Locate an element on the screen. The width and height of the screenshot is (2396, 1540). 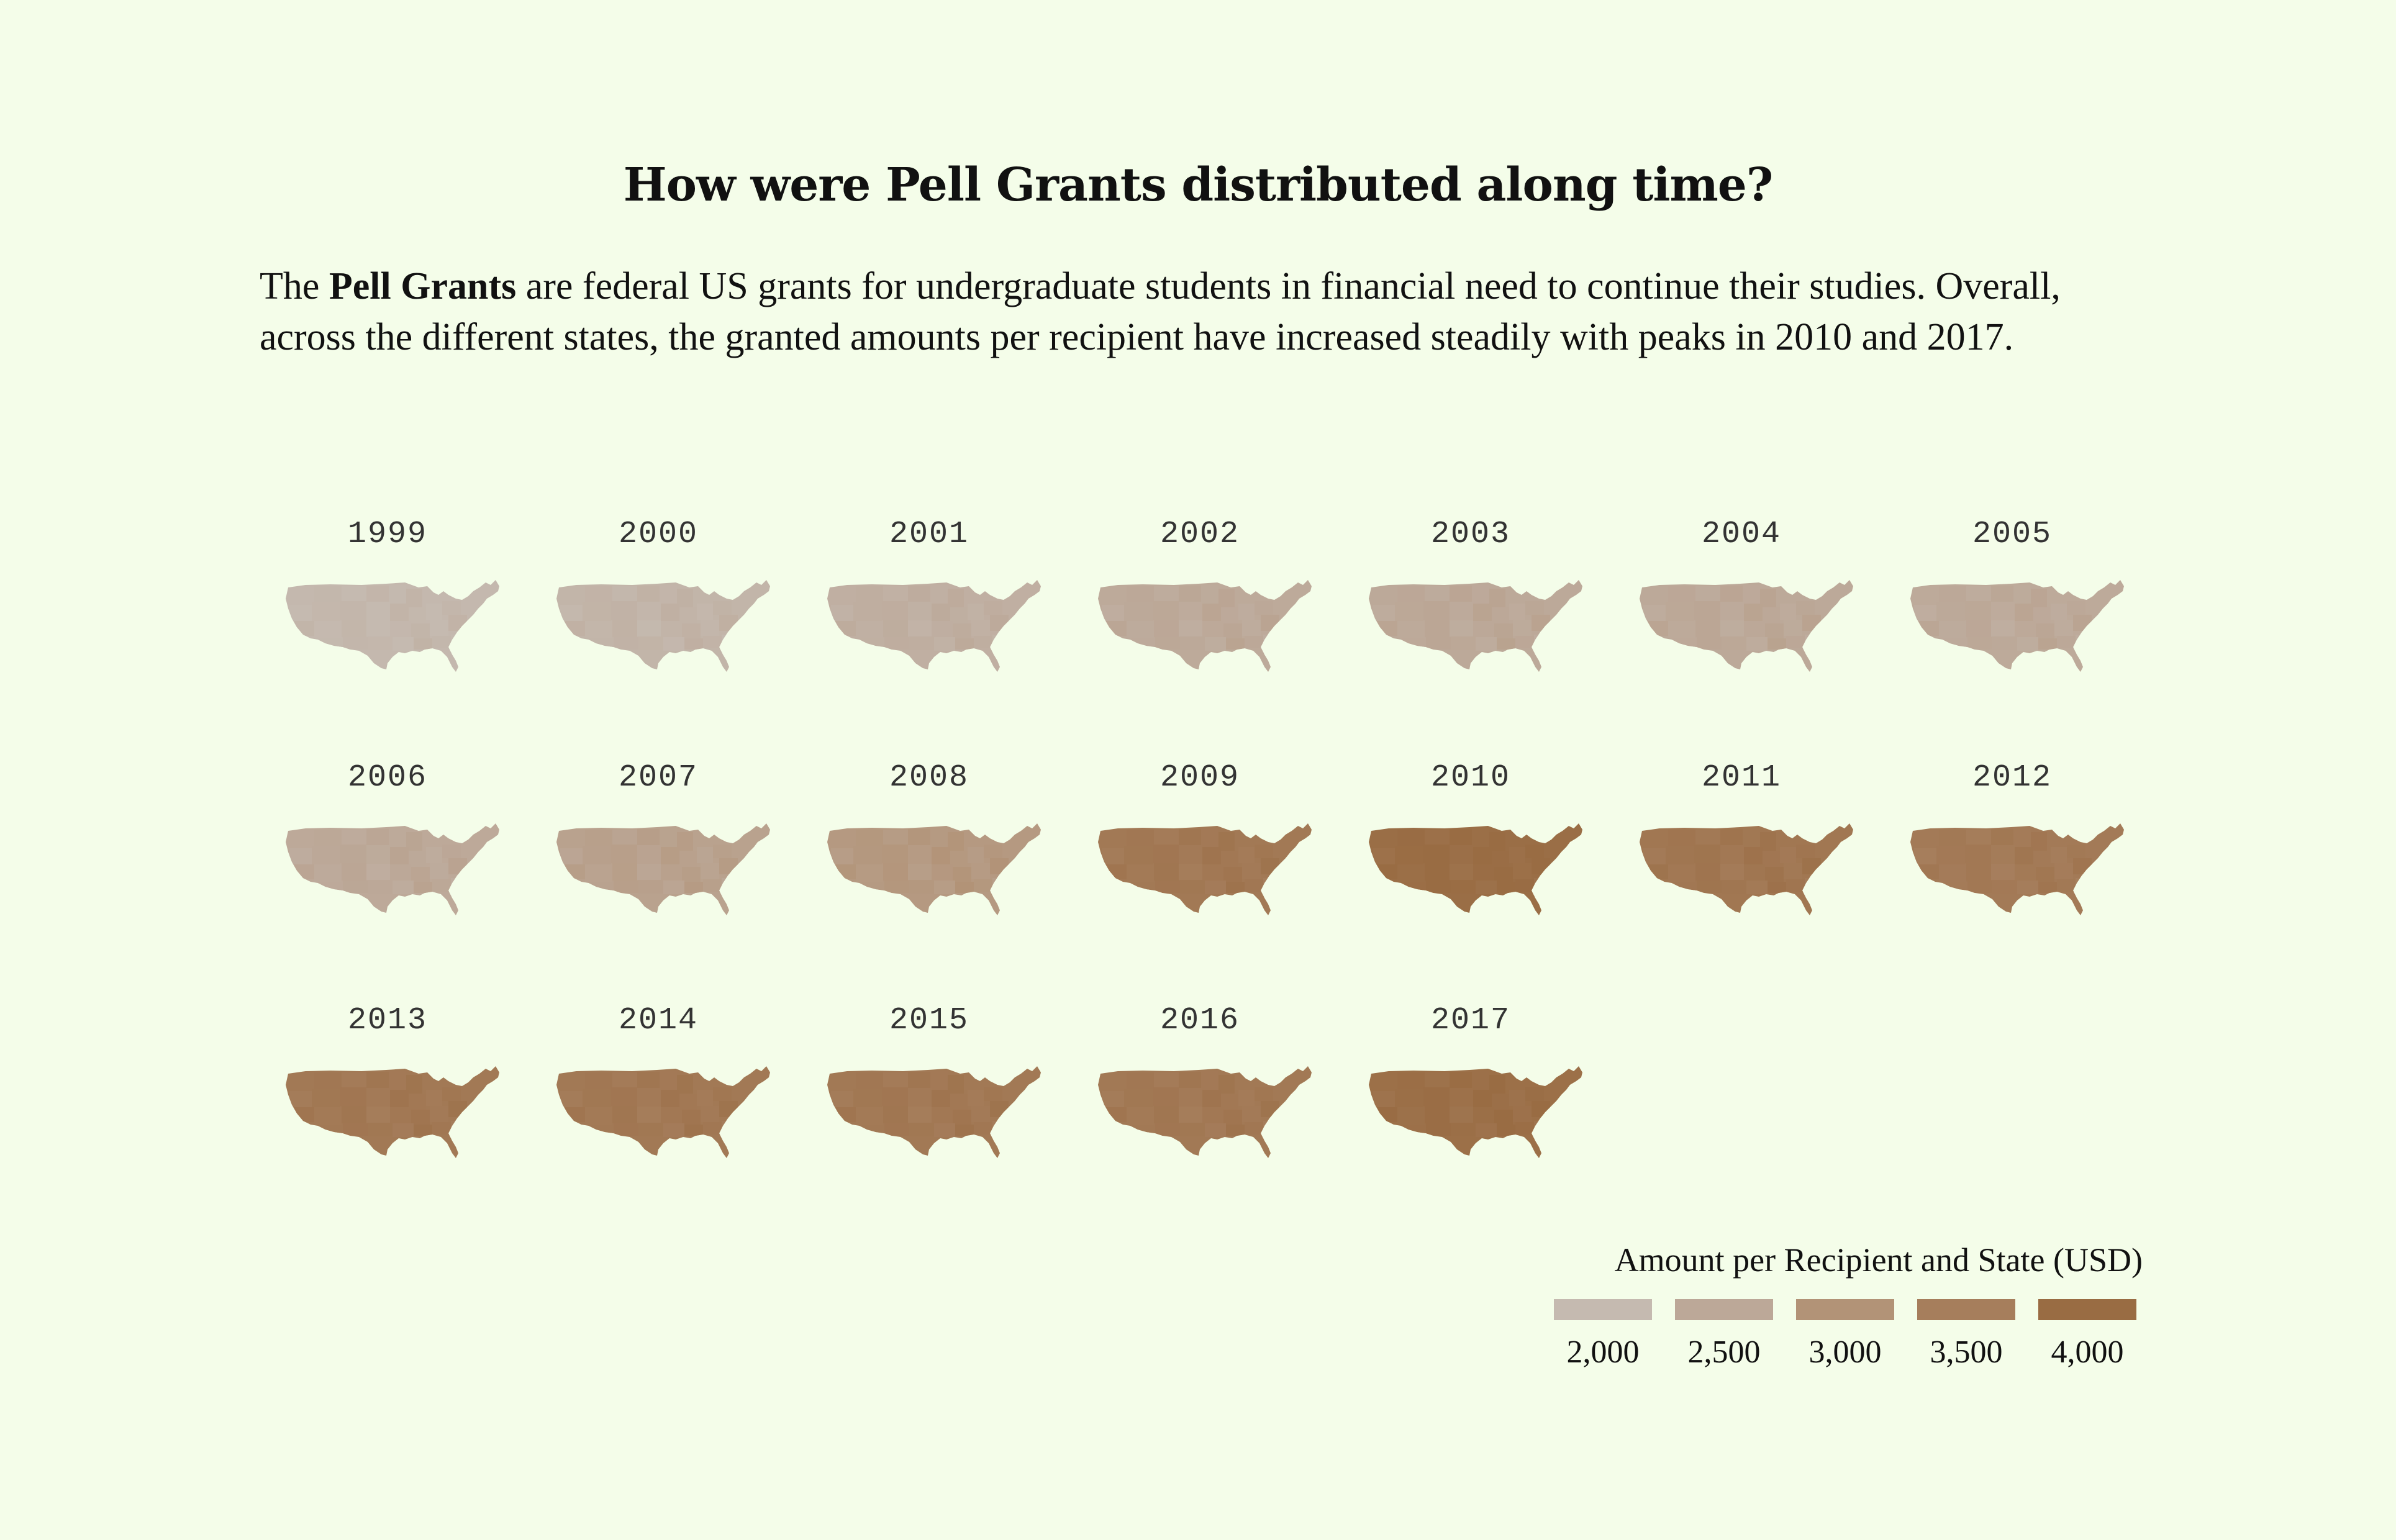
map-year-label: 2016 is located at coordinates (1199, 1020).